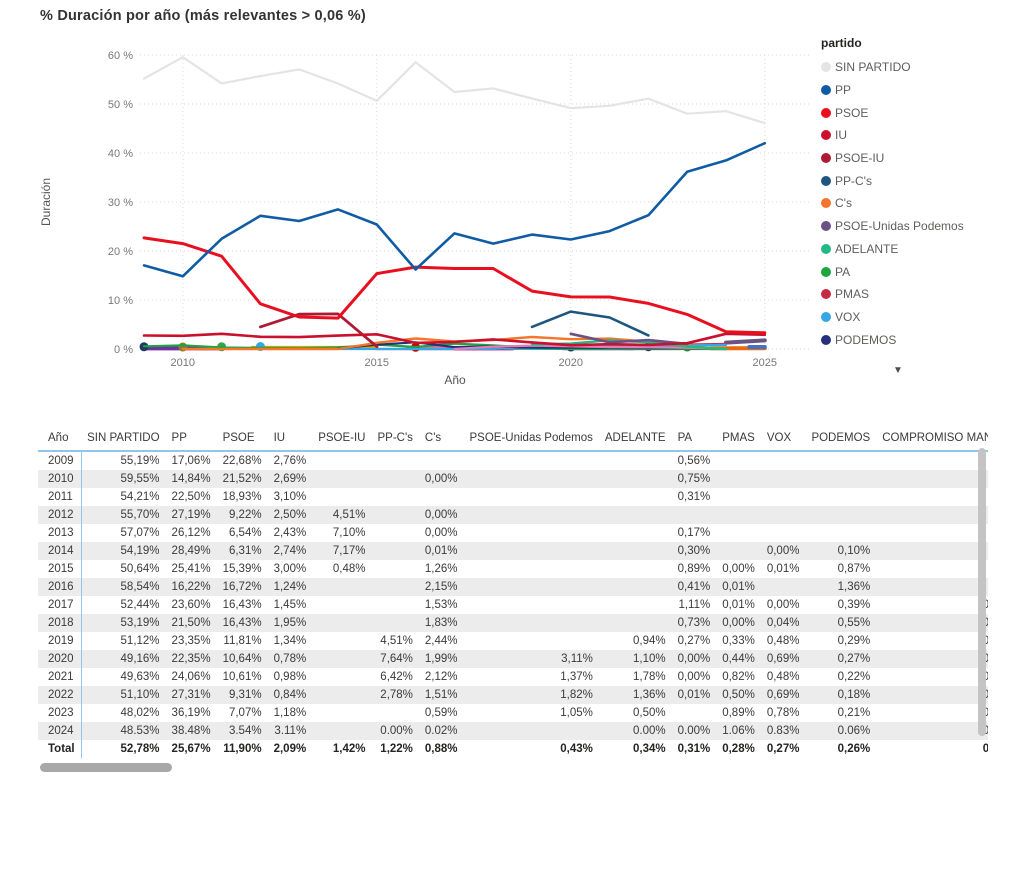 The width and height of the screenshot is (1018, 880). What do you see at coordinates (783, 731) in the screenshot?
I see `cell-value: 0.83%` at bounding box center [783, 731].